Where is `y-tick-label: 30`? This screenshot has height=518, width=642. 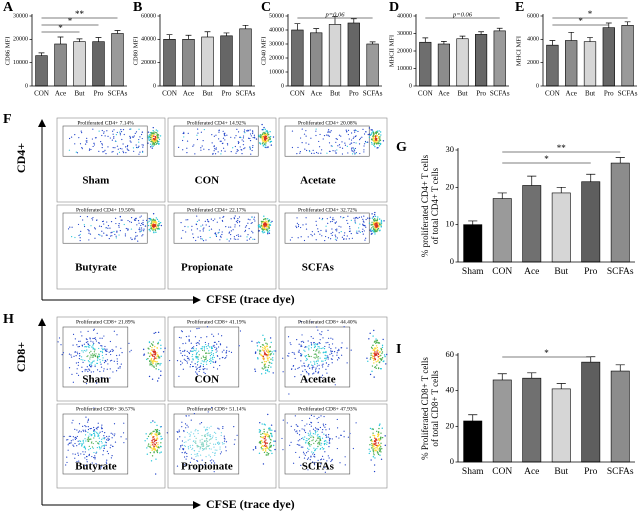 y-tick-label: 30 is located at coordinates (450, 149).